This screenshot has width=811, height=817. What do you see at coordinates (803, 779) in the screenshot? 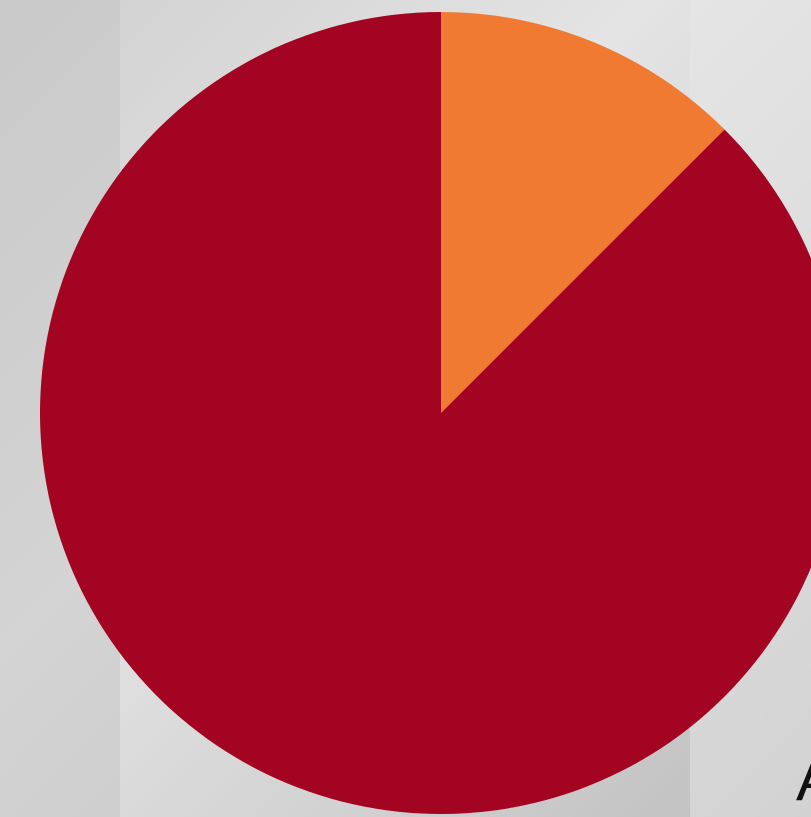
I see `annotation: A` at bounding box center [803, 779].